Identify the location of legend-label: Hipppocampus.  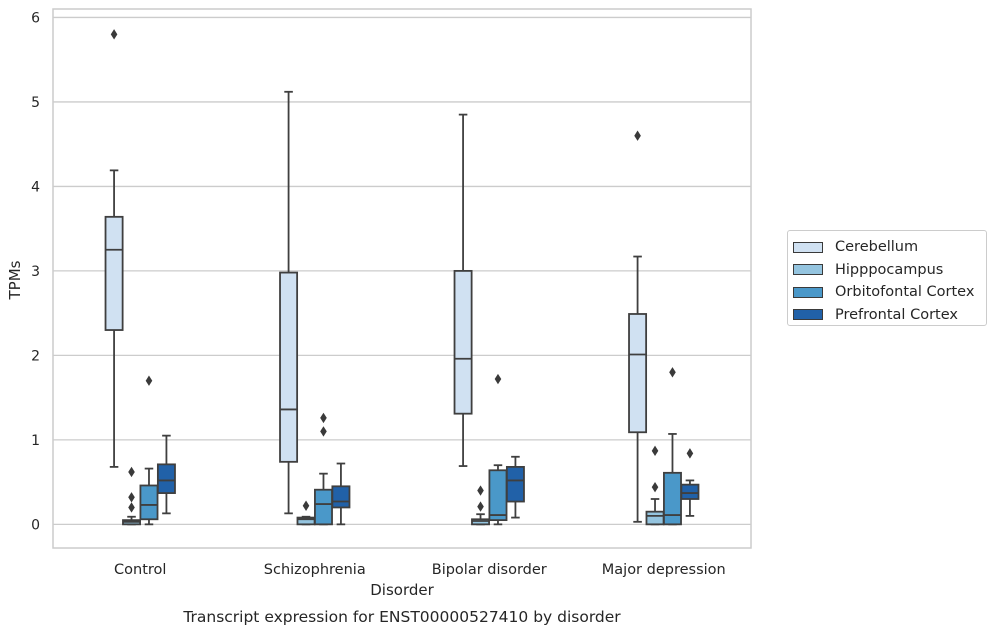
(889, 269).